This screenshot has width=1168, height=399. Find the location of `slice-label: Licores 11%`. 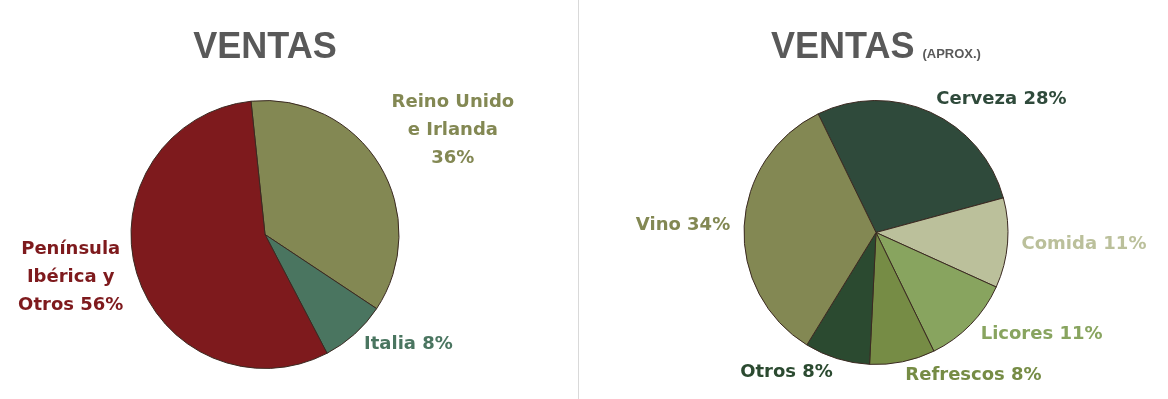

slice-label: Licores 11% is located at coordinates (1041, 332).